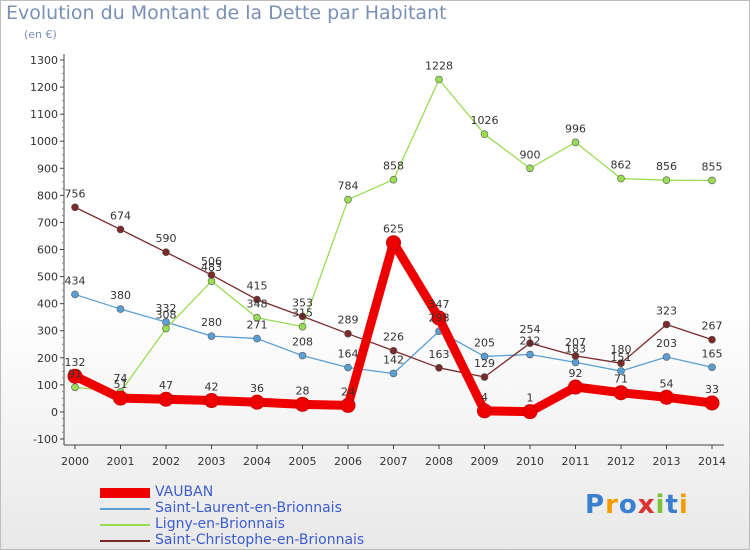 The width and height of the screenshot is (750, 550). Describe the element at coordinates (667, 383) in the screenshot. I see `data-label: 54` at that location.